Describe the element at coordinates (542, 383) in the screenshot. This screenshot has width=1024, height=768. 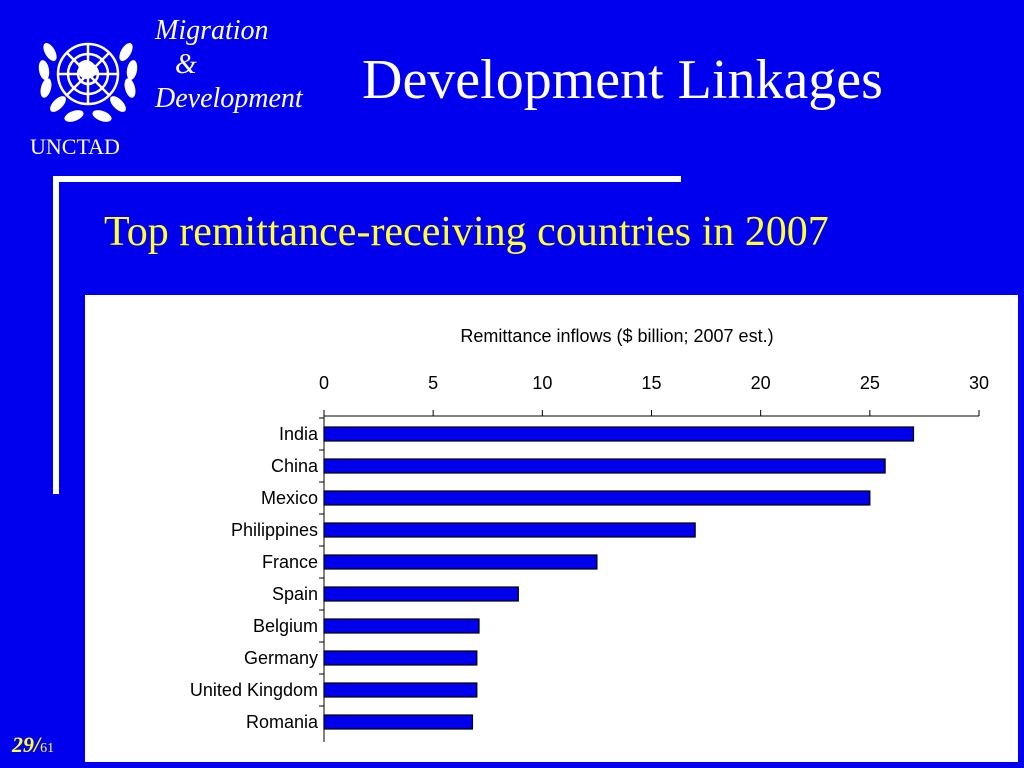
I see `x-tick-label: 10` at that location.